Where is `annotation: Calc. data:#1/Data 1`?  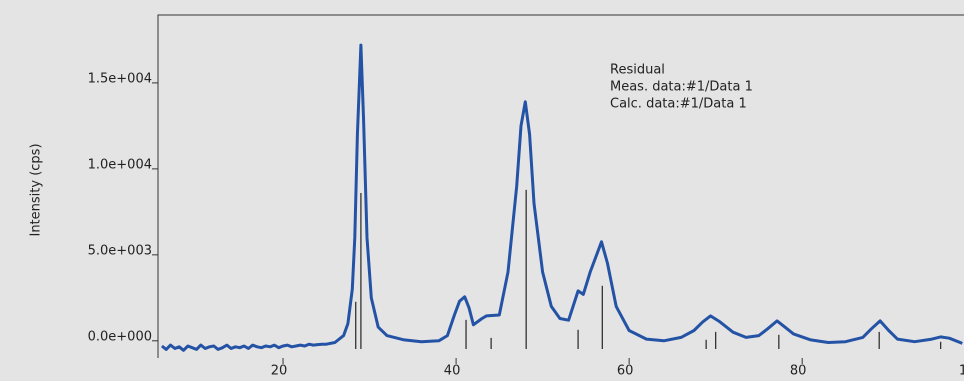 annotation: Calc. data:#1/Data 1 is located at coordinates (678, 104).